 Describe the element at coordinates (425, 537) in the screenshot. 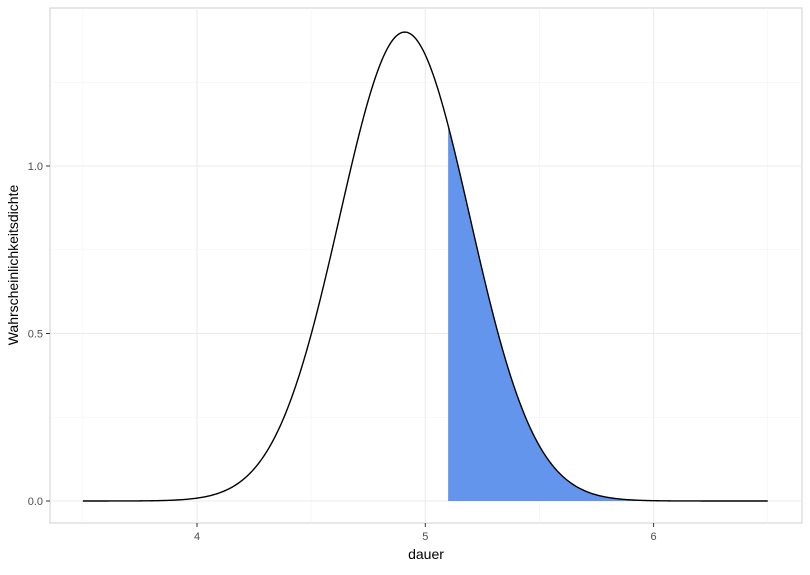

I see `x-tick-label: 5` at that location.